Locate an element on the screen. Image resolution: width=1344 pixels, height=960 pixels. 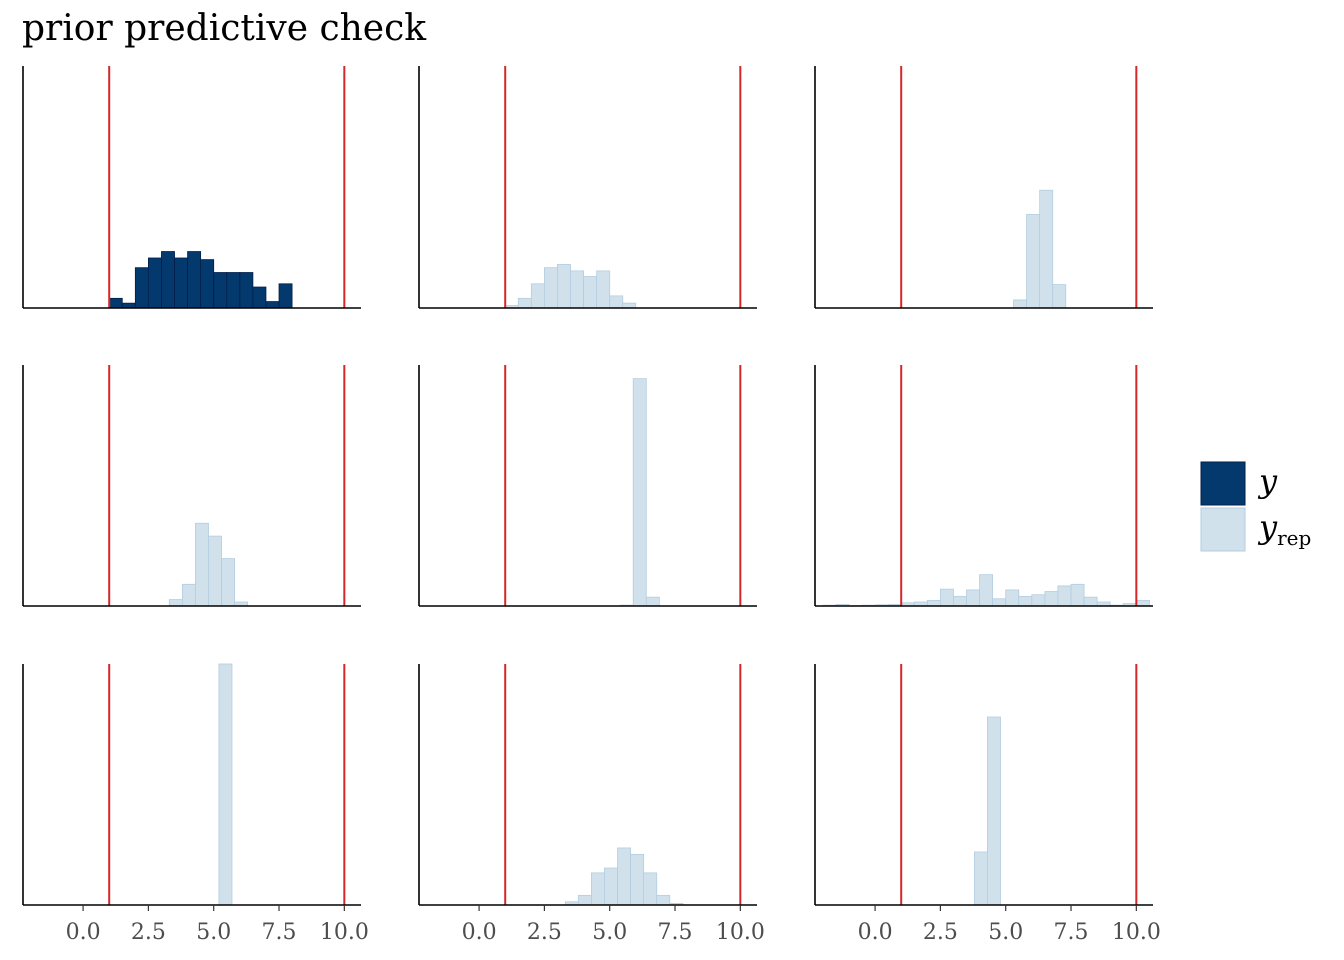
panel-8: 0.0 2.5 5.0 7.5 10.0 is located at coordinates (591, 804).